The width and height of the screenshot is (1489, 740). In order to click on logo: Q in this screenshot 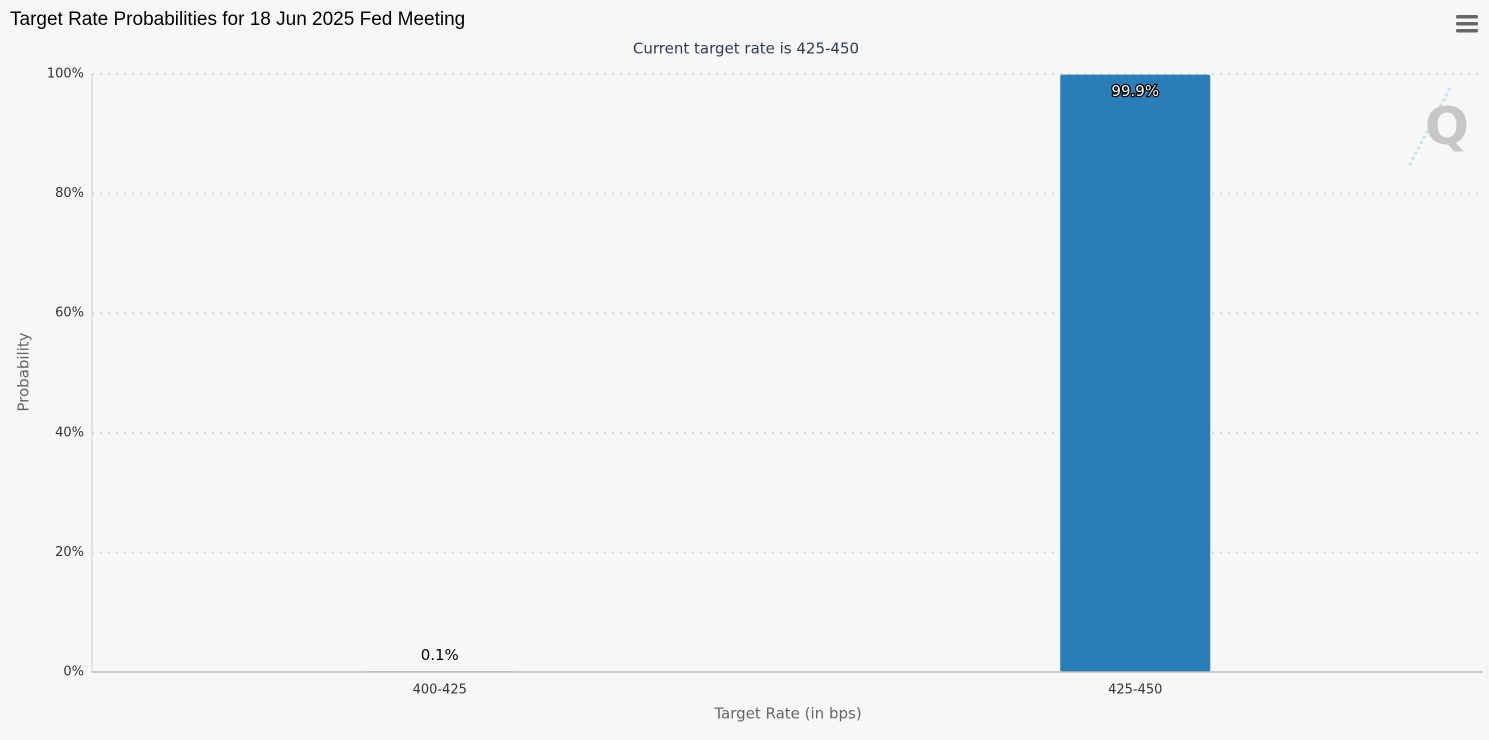, I will do `click(1437, 128)`.